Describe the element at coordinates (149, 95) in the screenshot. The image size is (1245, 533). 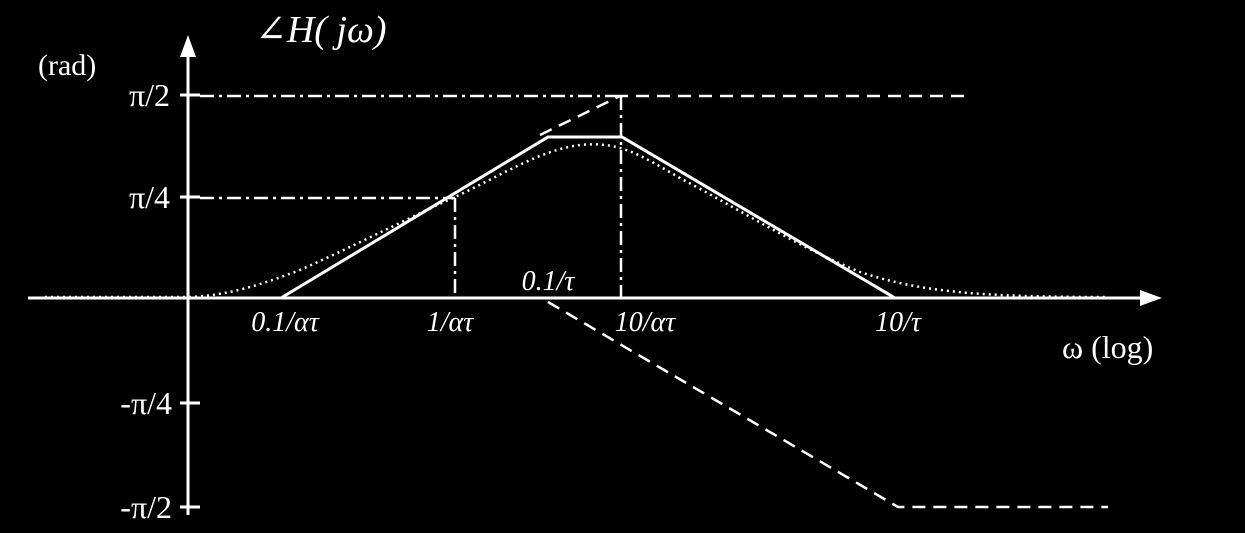
I see `y-tick-label-pi-2: π/2` at that location.